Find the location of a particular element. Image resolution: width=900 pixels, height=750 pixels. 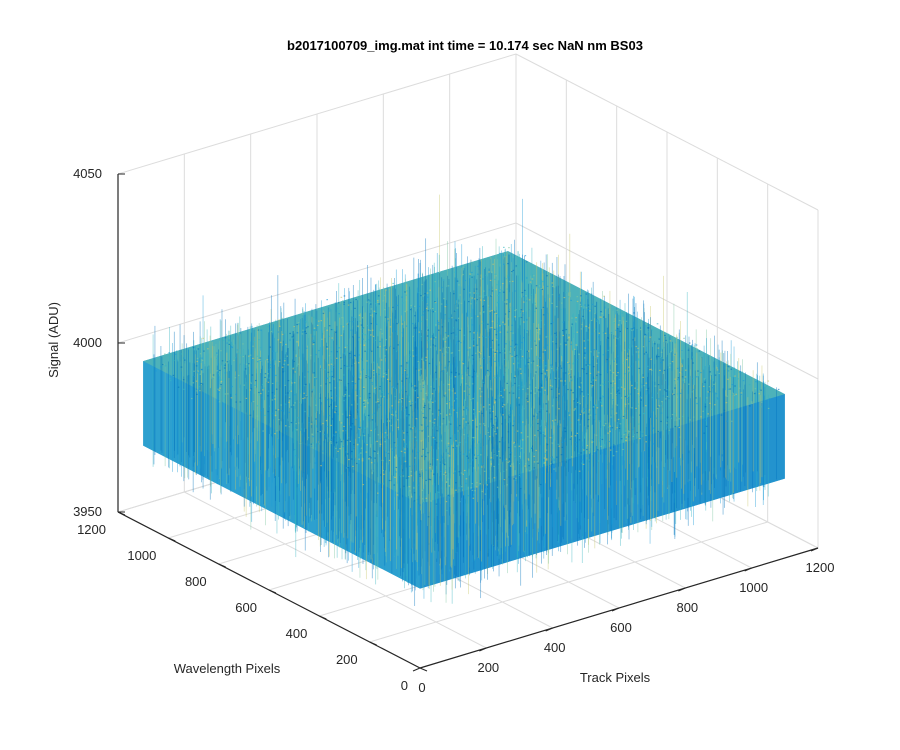

z-tick-label: 4050 is located at coordinates (87, 173).